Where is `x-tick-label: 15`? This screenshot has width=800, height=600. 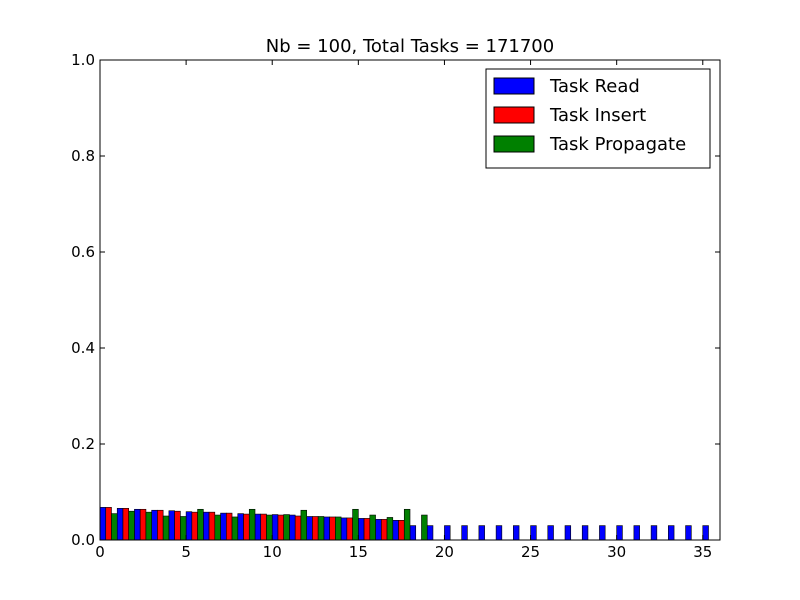 x-tick-label: 15 is located at coordinates (358, 552).